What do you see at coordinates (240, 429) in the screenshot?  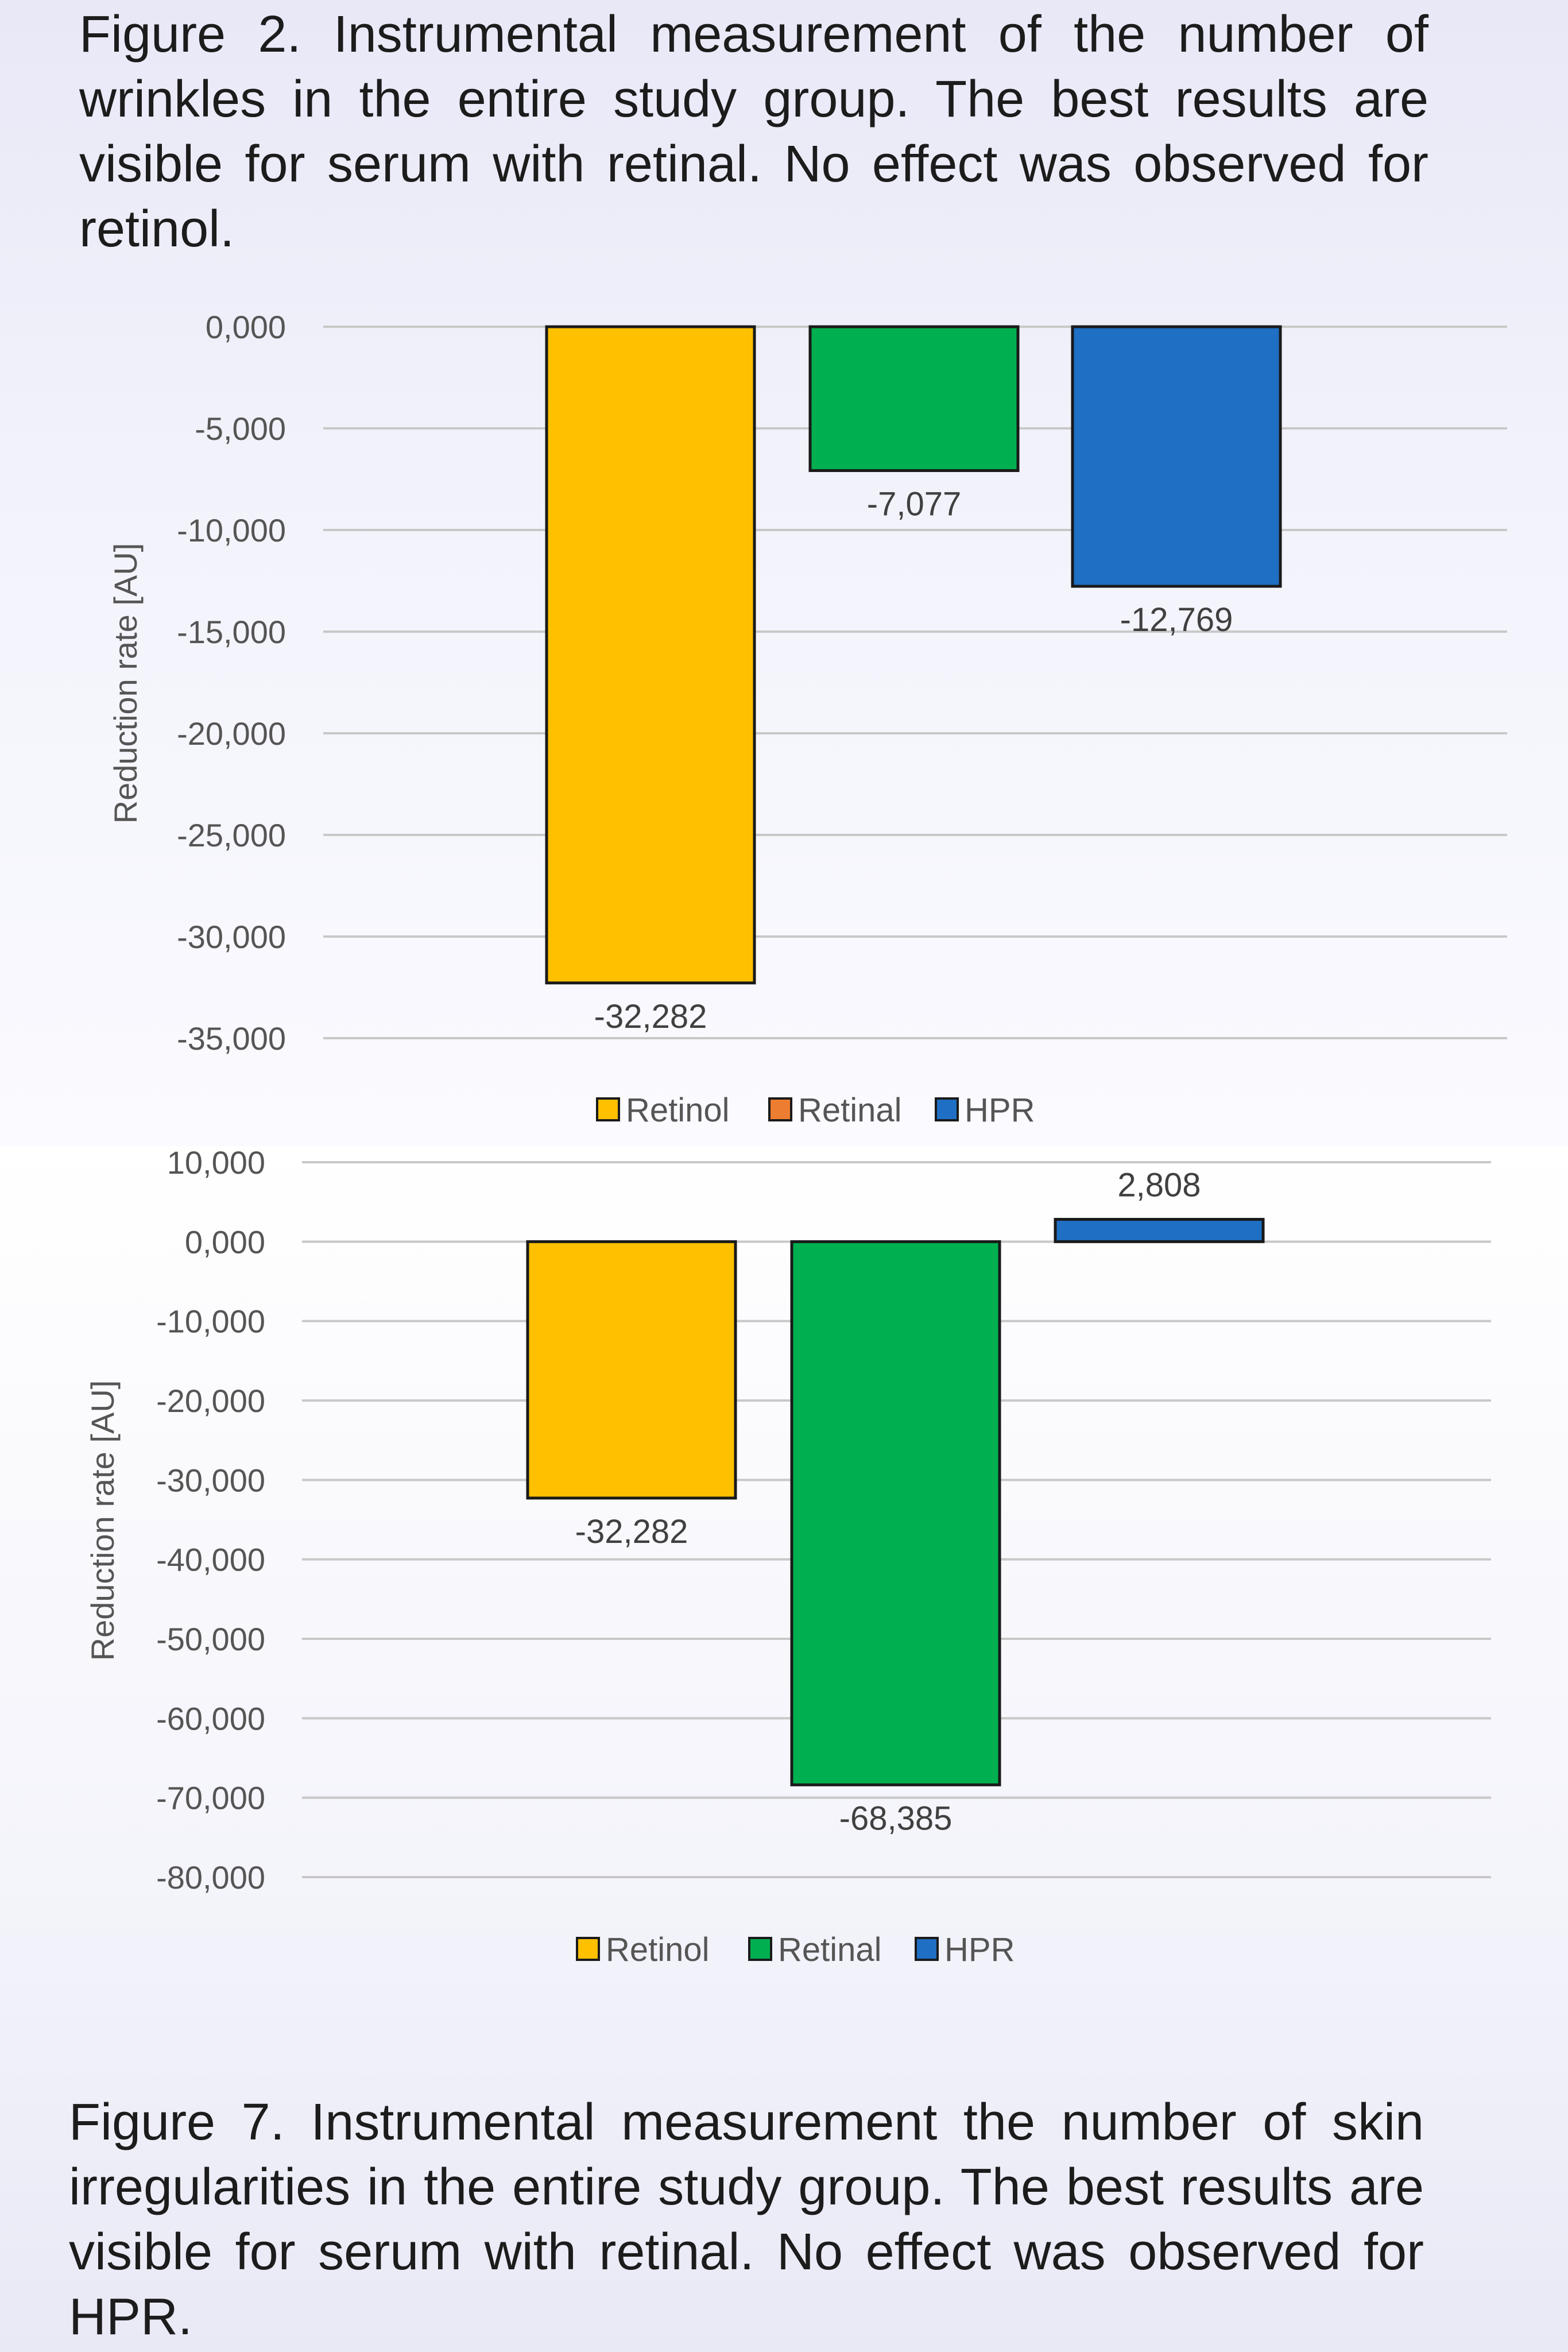 I see `y-tick-label: -5,000` at bounding box center [240, 429].